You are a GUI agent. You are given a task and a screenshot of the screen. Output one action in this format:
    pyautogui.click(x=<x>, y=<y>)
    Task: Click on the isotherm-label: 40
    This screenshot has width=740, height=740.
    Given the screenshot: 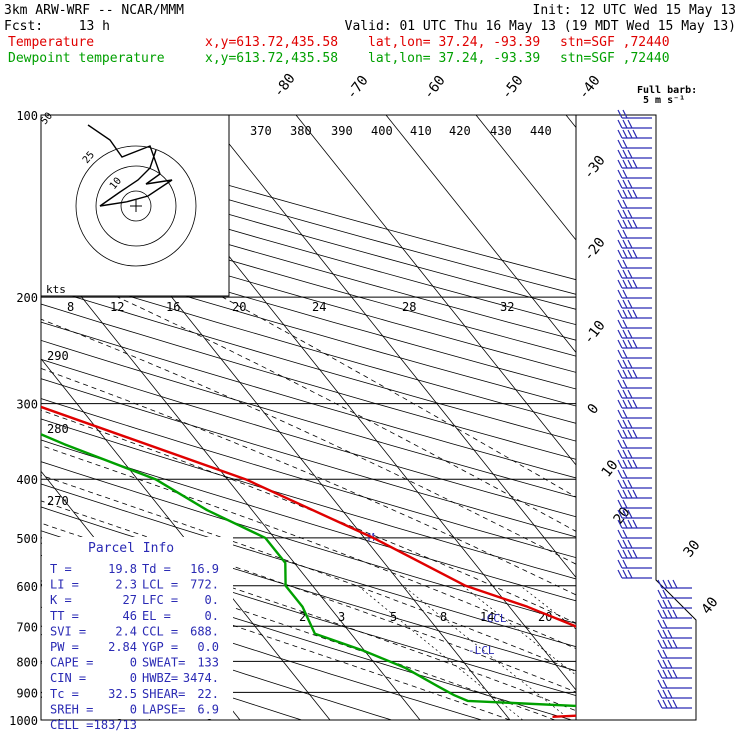 What is the action you would take?
    pyautogui.click(x=710, y=605)
    